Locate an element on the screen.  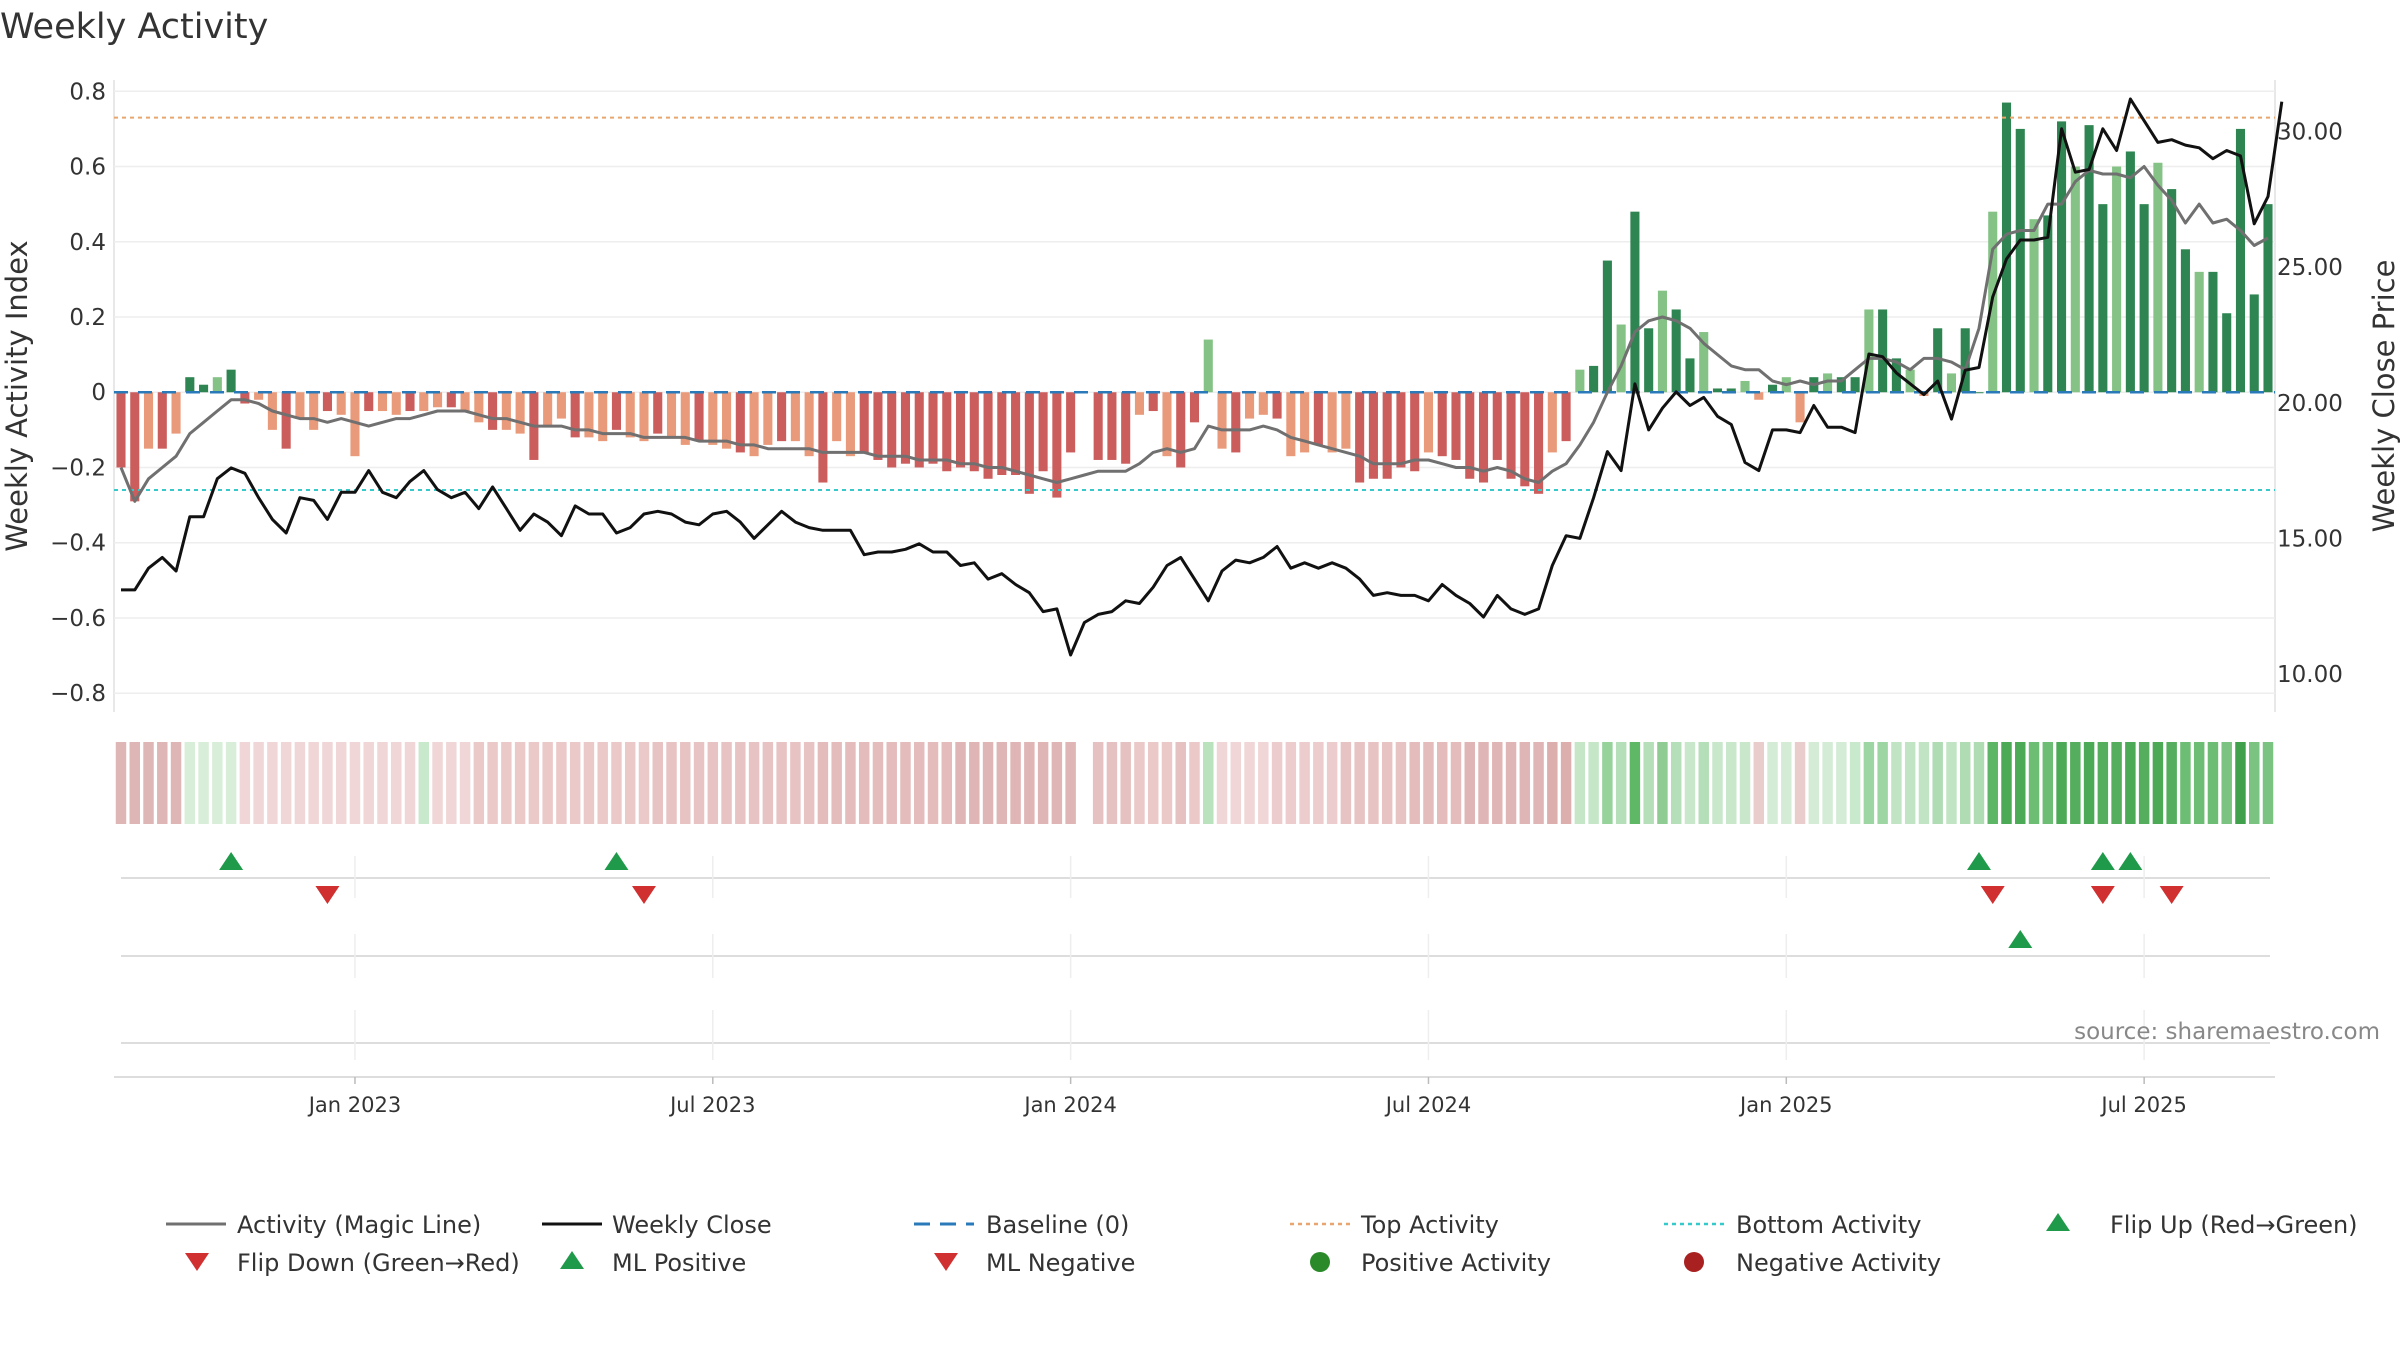
legend-positive-activity-label: Positive Activity is located at coordinates (1456, 1263).